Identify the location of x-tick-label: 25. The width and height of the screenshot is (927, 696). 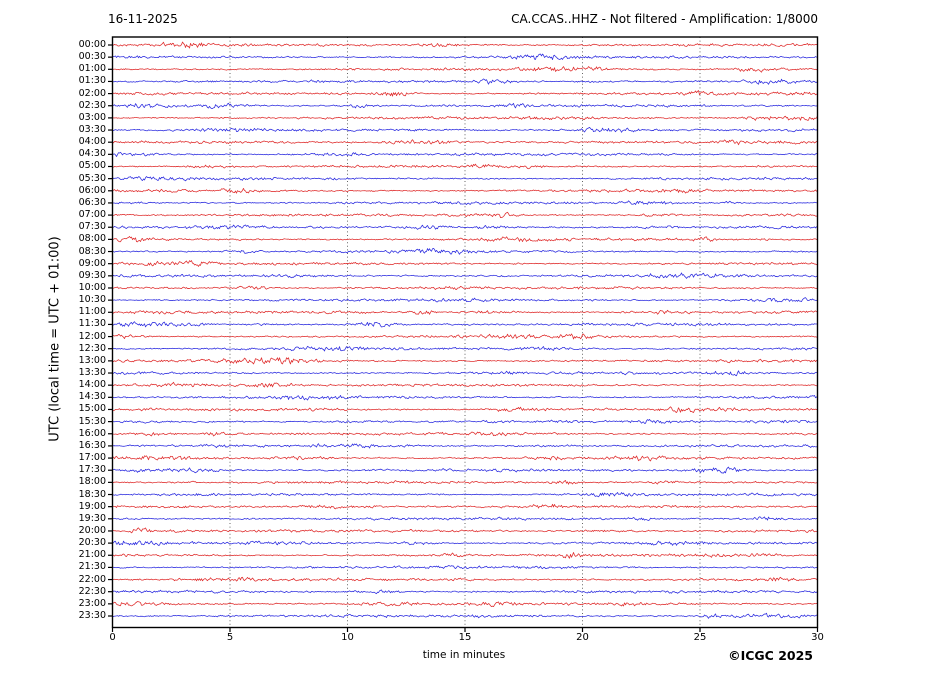
(700, 637).